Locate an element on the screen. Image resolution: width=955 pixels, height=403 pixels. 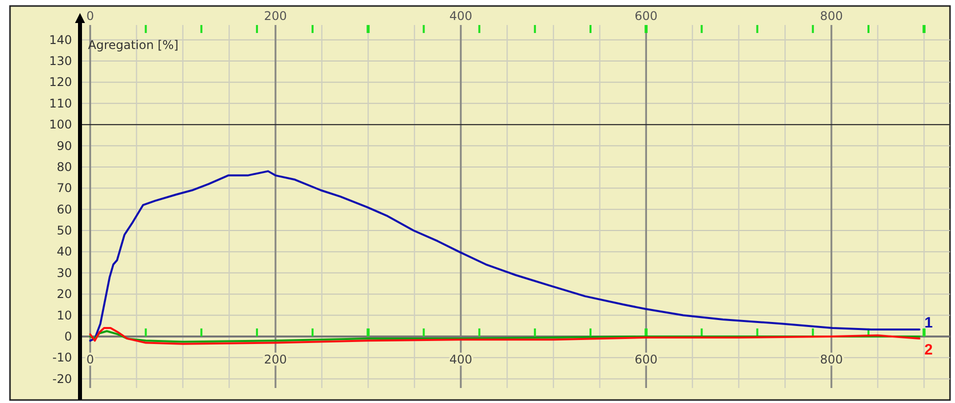
y-tick-label: 130 is located at coordinates (60, 61).